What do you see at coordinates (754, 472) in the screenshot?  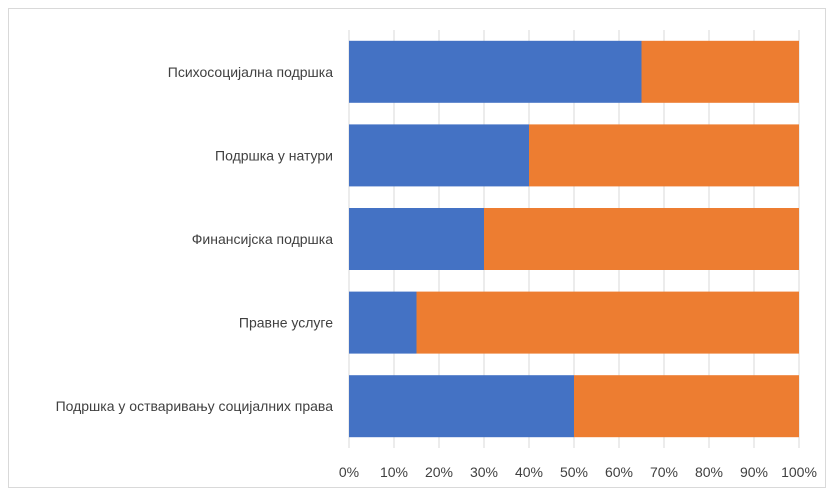 I see `x-tick-label: 90%` at bounding box center [754, 472].